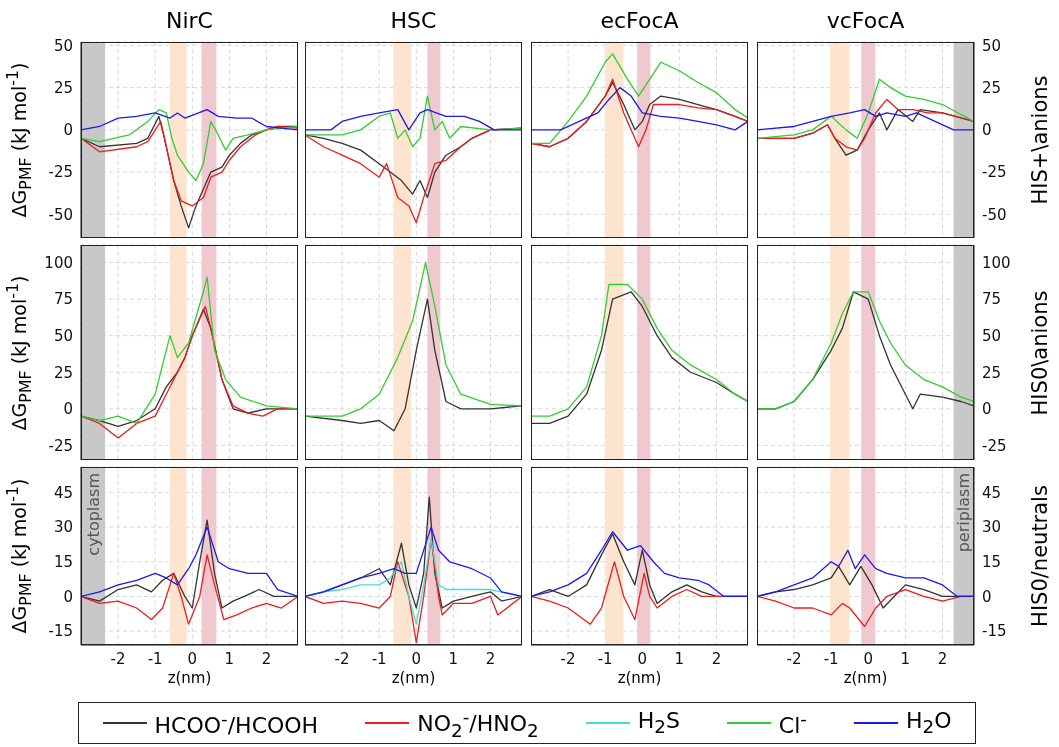 This screenshot has height=747, width=1059. I want to click on chart-title: NirC, so click(189, 20).